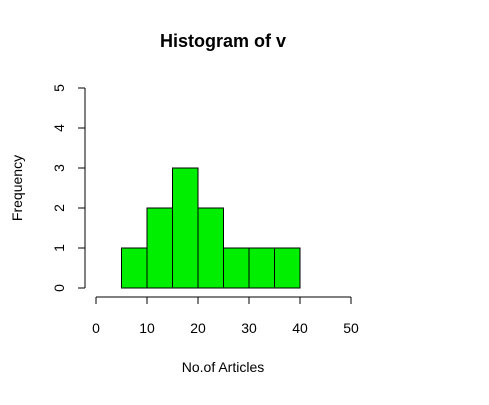 The image size is (489, 405). Describe the element at coordinates (147, 328) in the screenshot. I see `x-tick-label-1: 10` at that location.